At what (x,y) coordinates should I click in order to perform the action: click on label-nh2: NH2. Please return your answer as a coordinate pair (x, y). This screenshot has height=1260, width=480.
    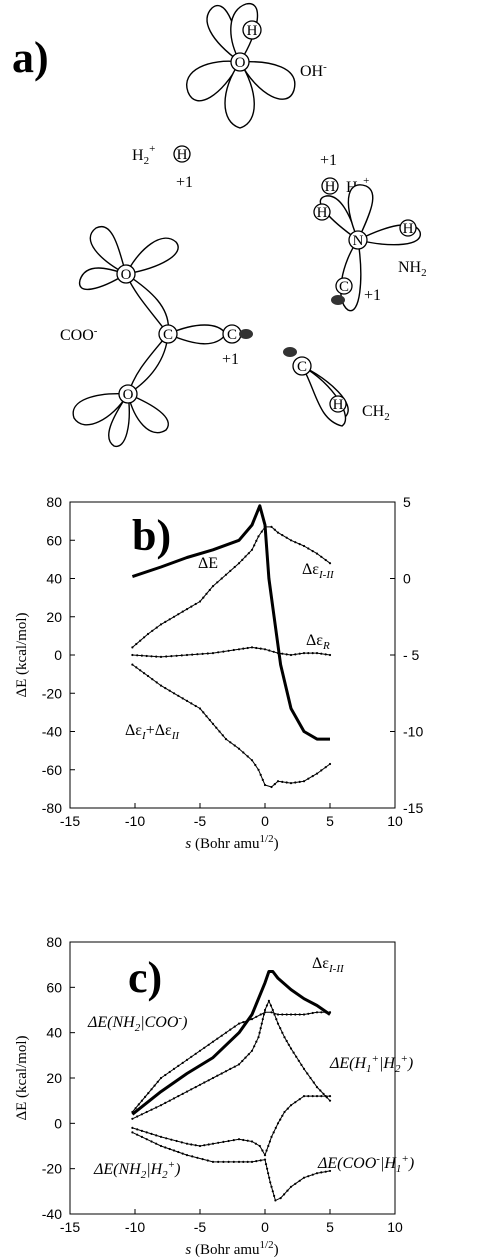
    Looking at the image, I should click on (412, 269).